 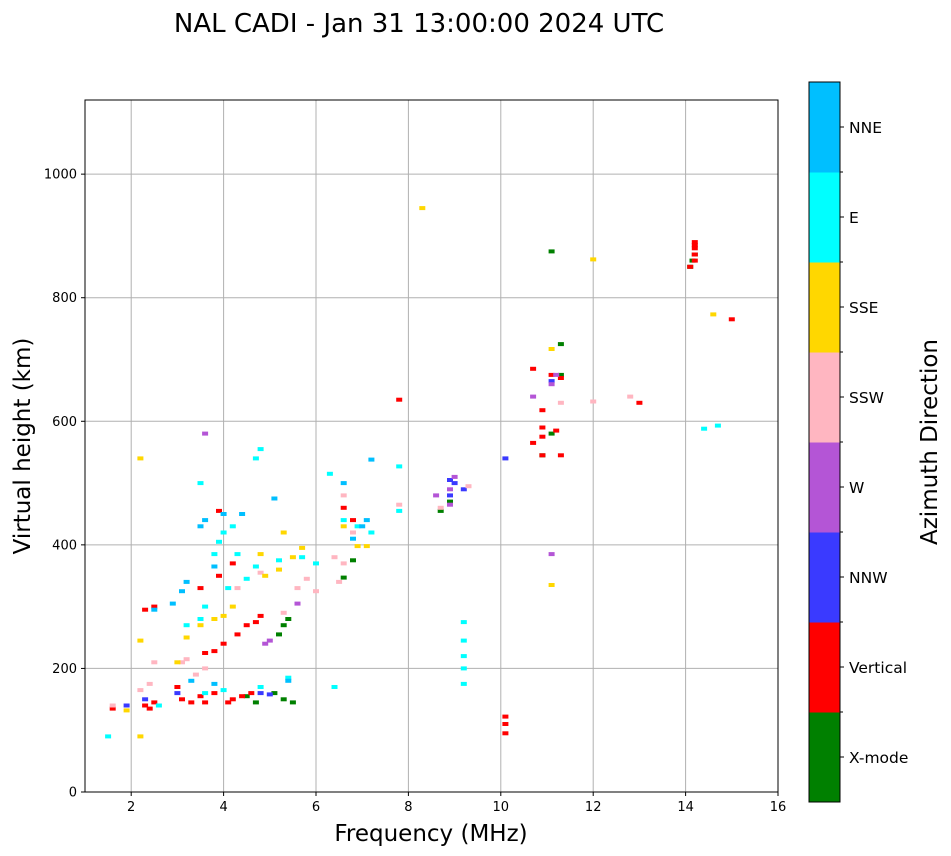 What do you see at coordinates (856, 488) in the screenshot?
I see `colorbar-category-label: W` at bounding box center [856, 488].